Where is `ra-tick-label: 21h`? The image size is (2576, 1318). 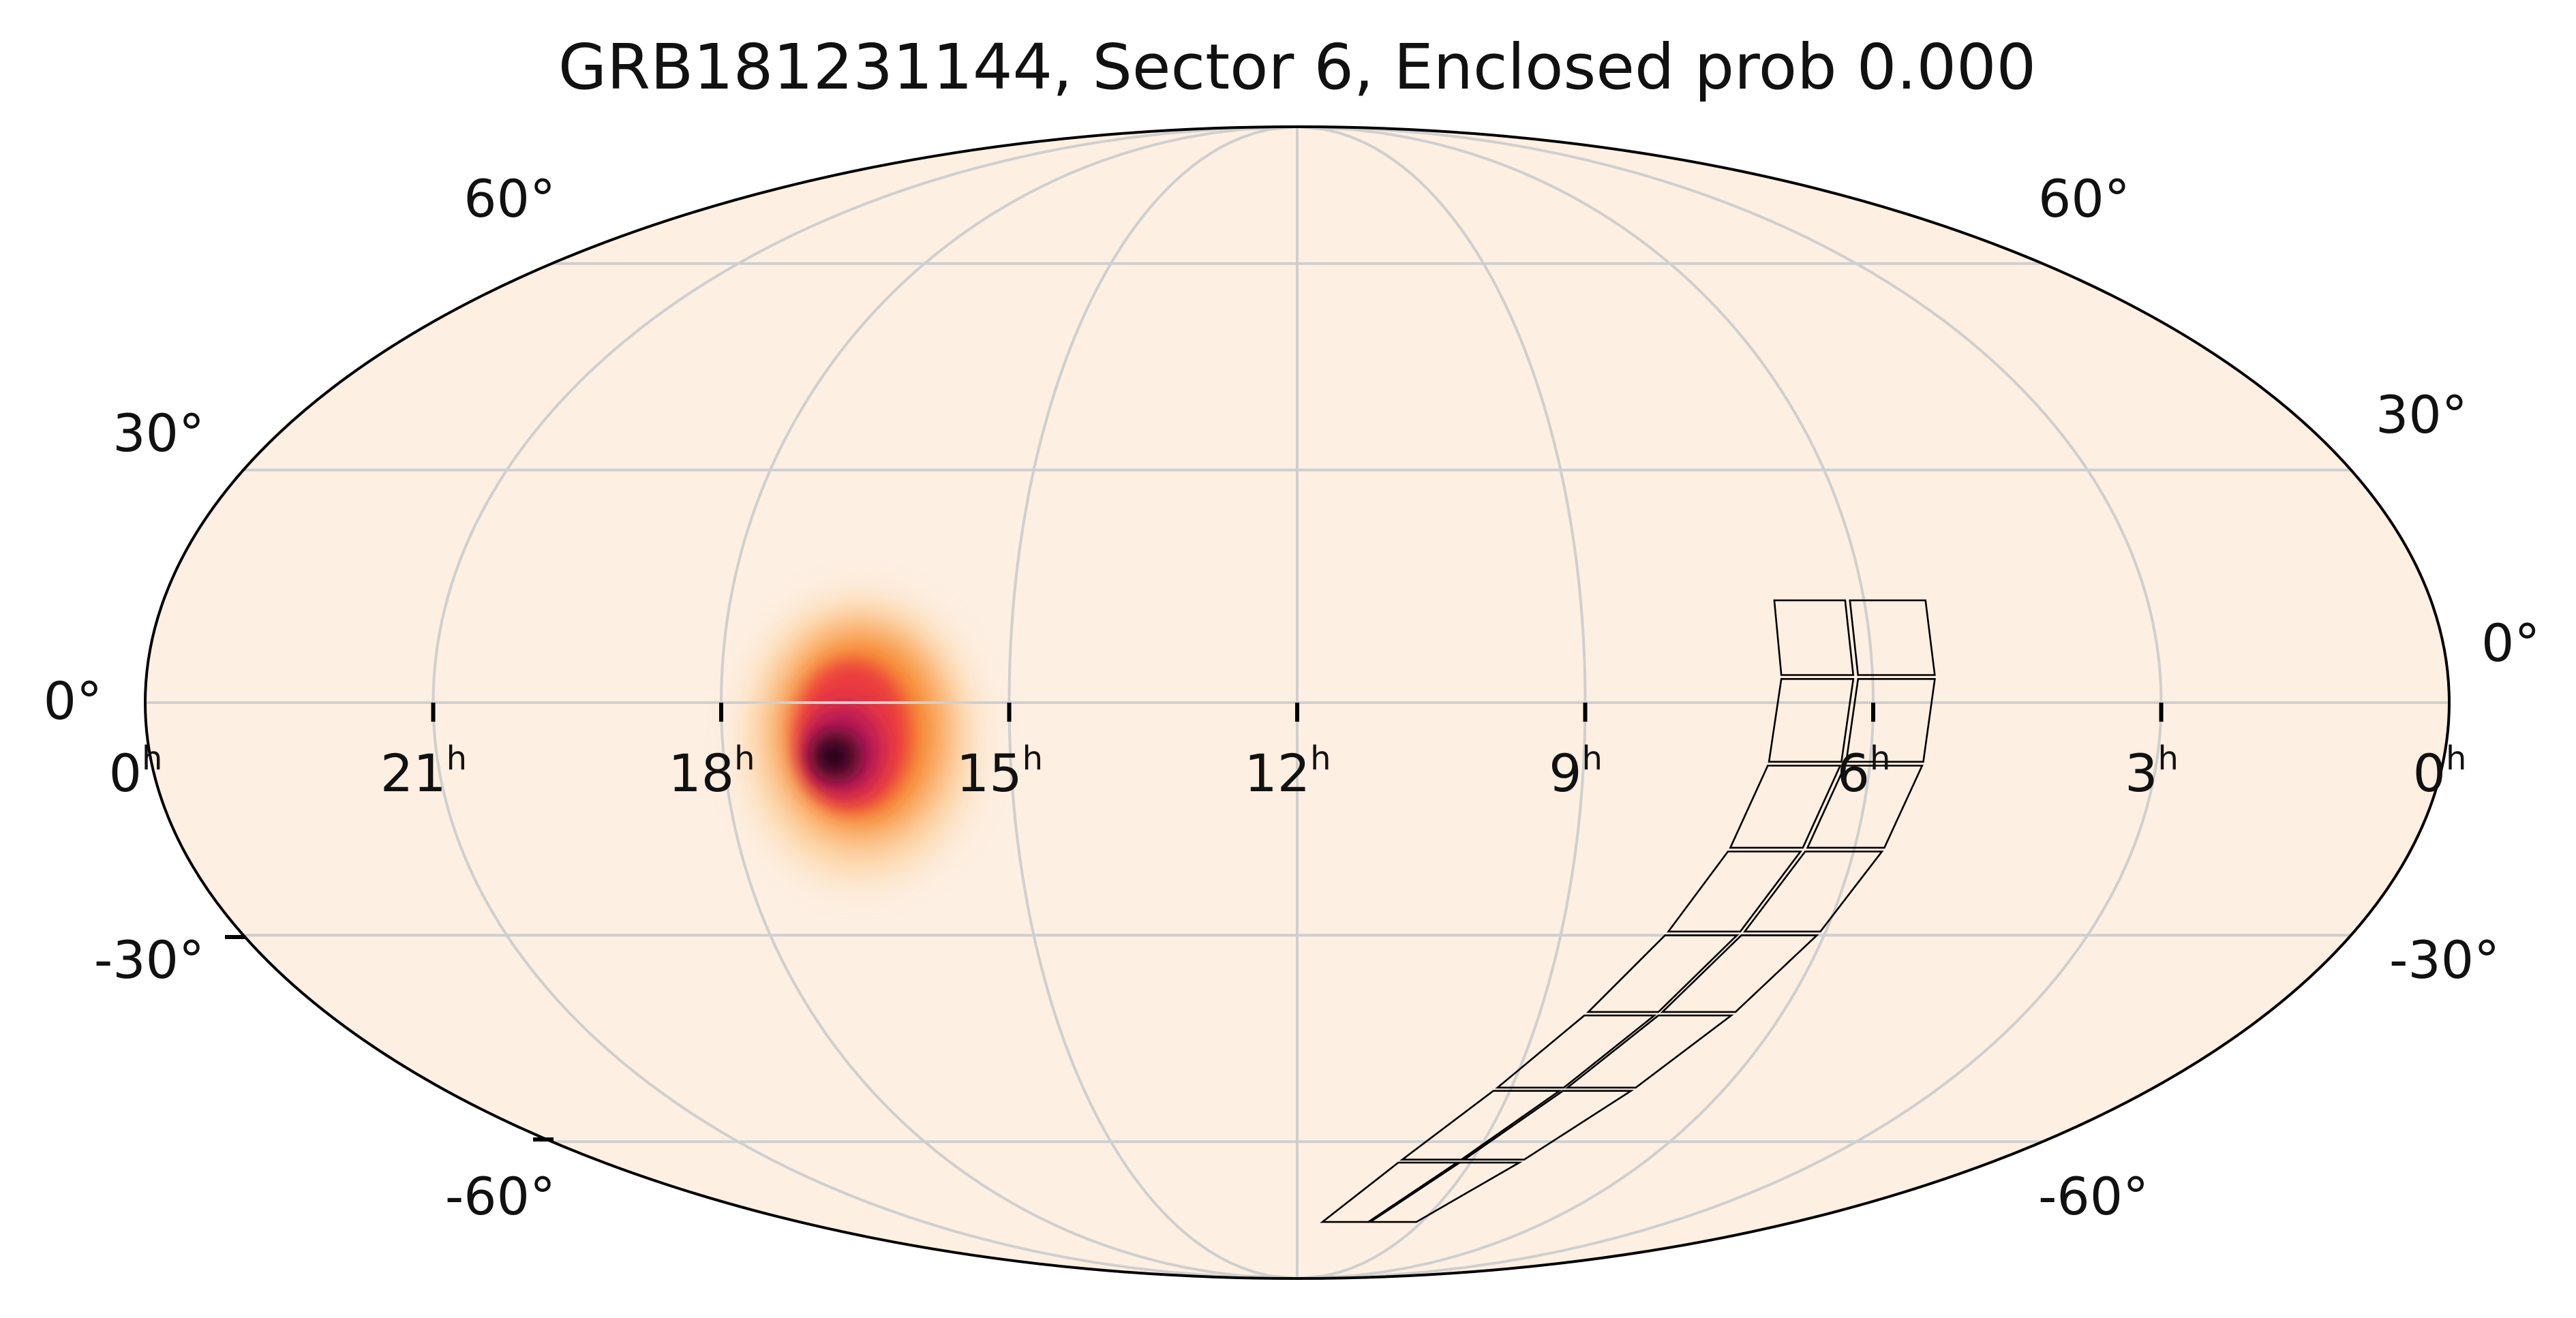
ra-tick-label: 21h is located at coordinates (423, 771).